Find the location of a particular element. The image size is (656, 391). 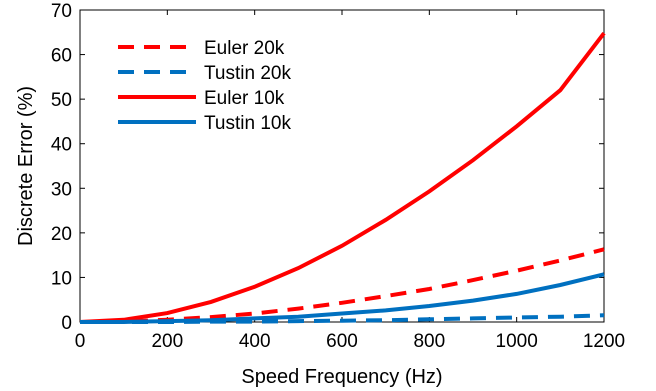

y-axis-label: Discrete Error (%) is located at coordinates (26, 166).